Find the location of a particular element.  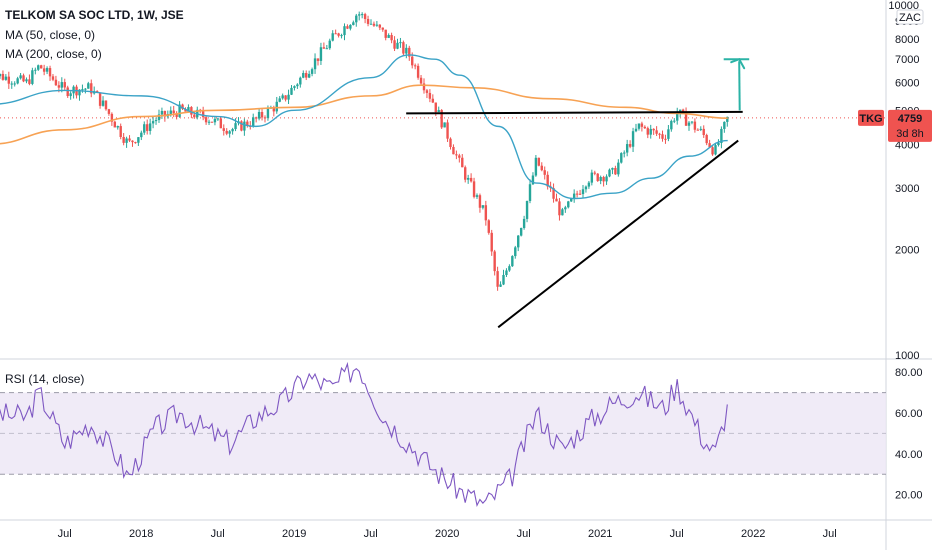

symbol-title: TELKOM SA SOC LTD, 1W, JSE is located at coordinates (94, 15).